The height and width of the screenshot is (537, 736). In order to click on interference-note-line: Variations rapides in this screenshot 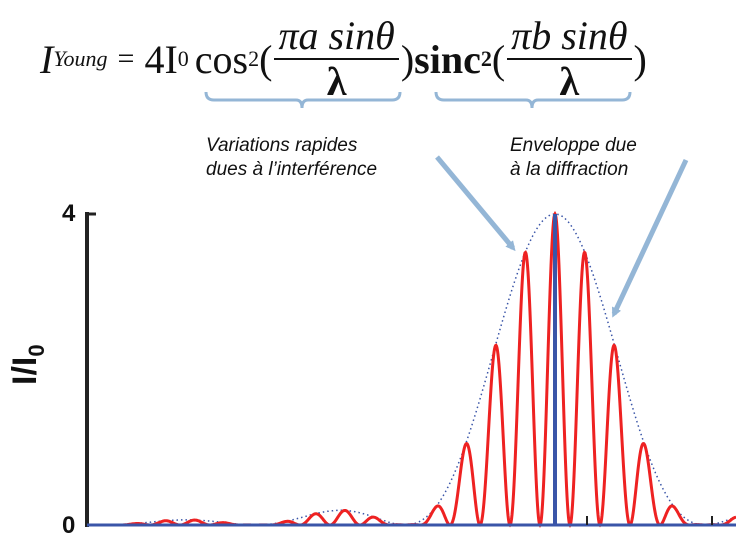, I will do `click(282, 145)`.